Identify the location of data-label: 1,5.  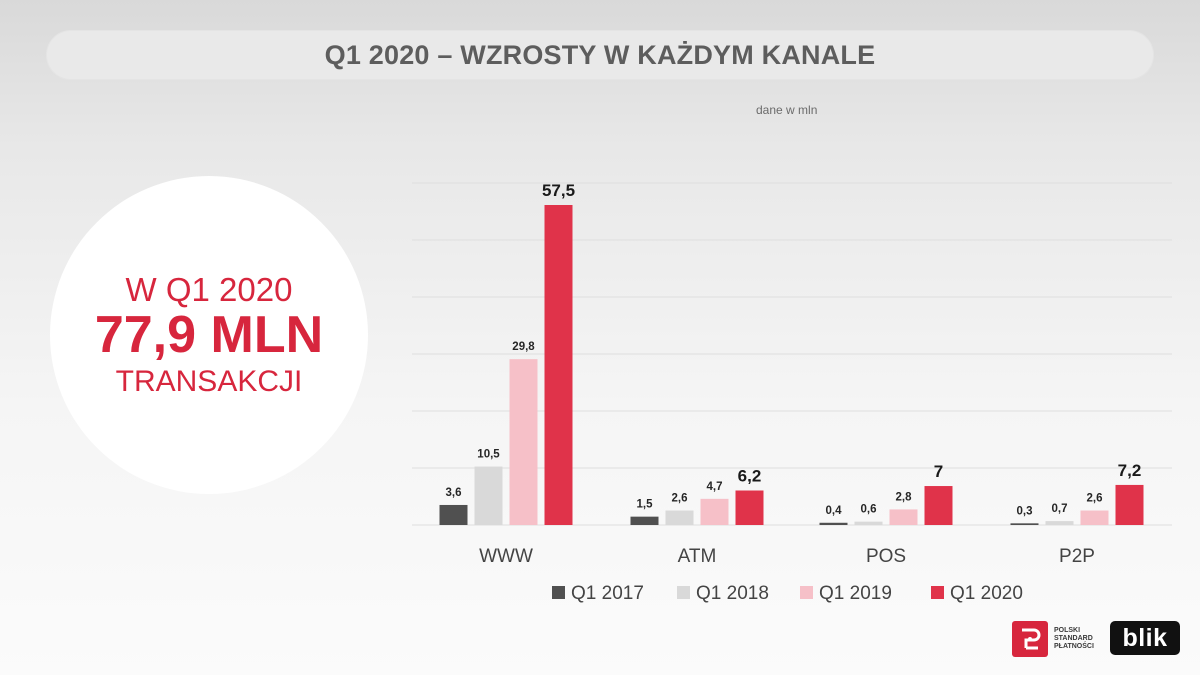
(645, 505).